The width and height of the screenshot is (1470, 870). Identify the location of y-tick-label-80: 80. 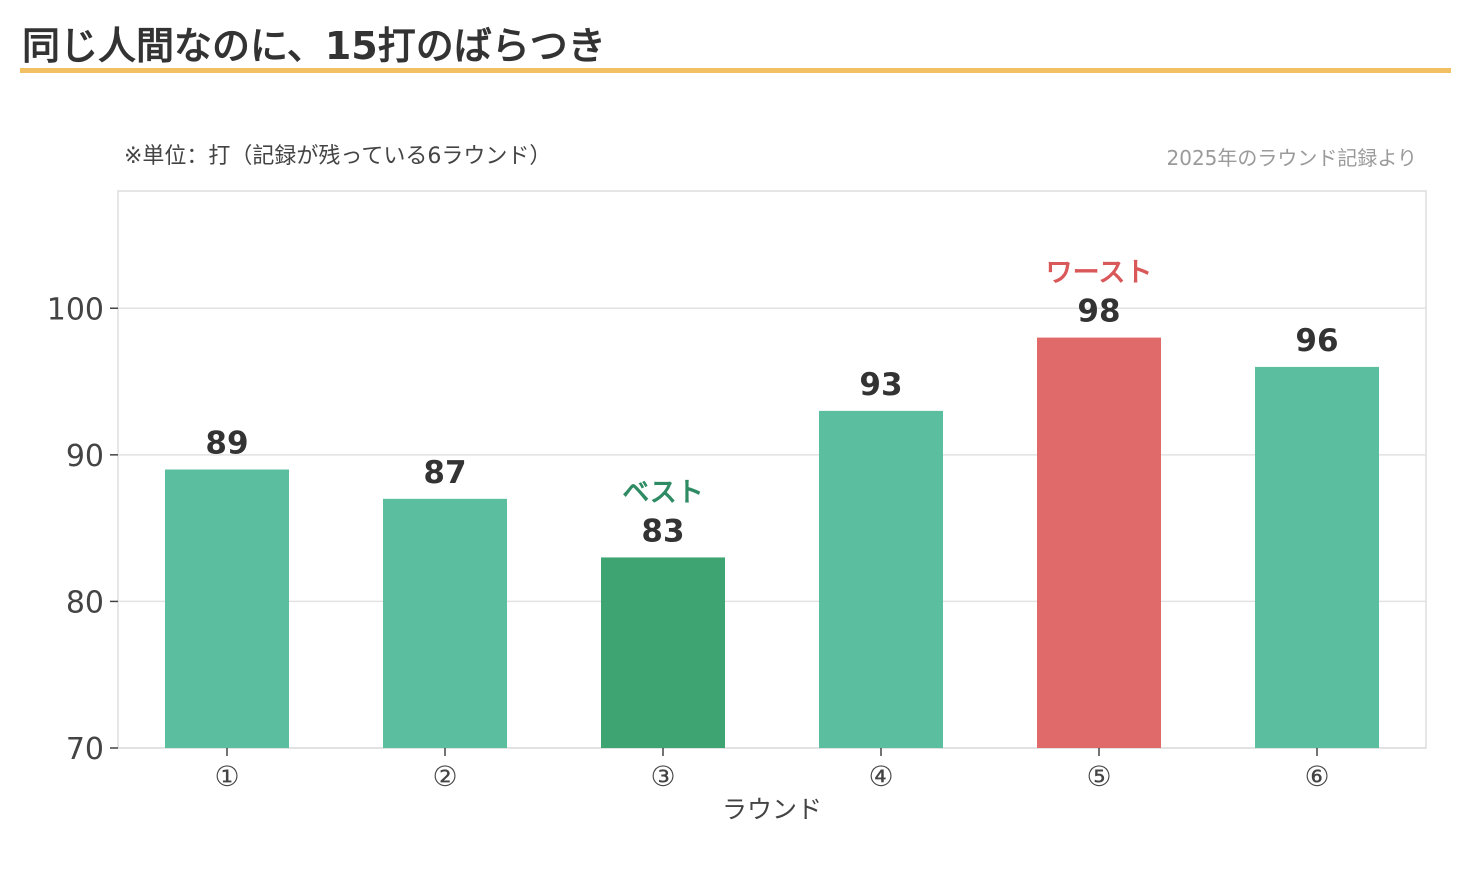
(85, 602).